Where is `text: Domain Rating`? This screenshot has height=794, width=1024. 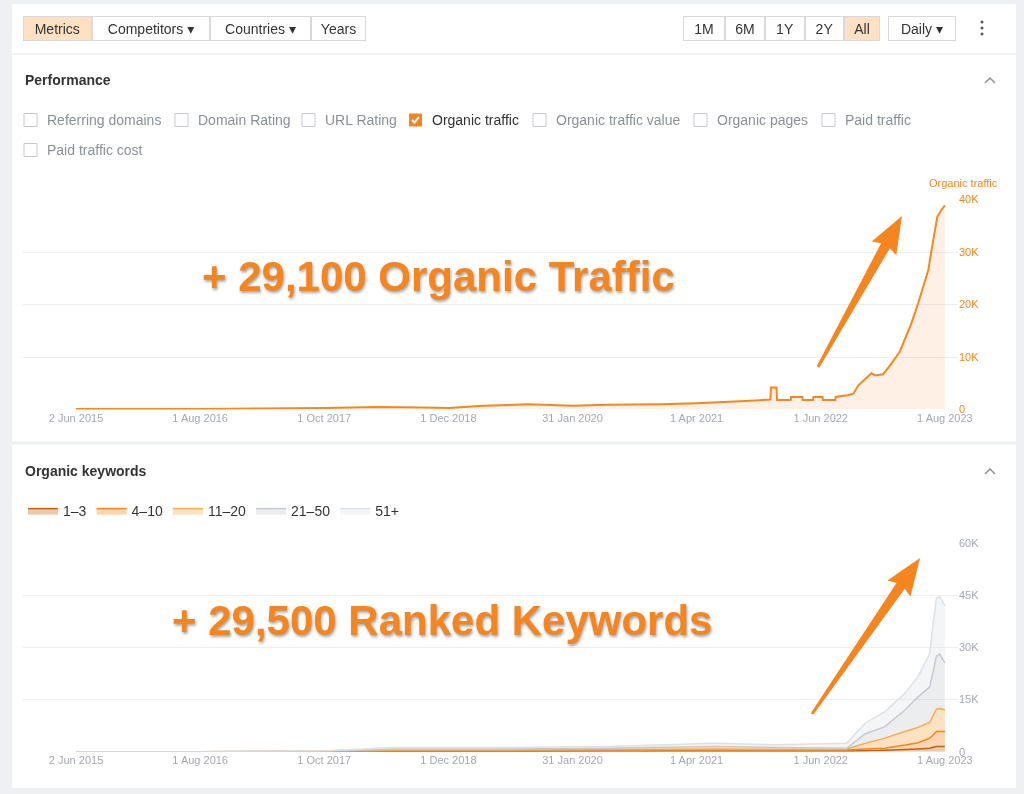 text: Domain Rating is located at coordinates (244, 120).